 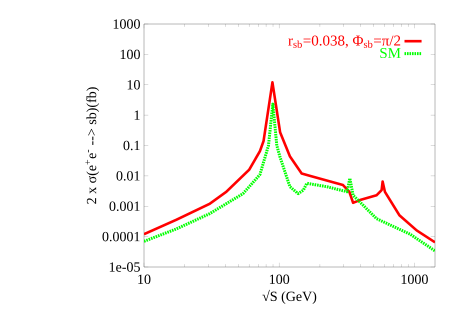 What do you see at coordinates (415, 279) in the screenshot?
I see `x-tick-label: 1000` at bounding box center [415, 279].